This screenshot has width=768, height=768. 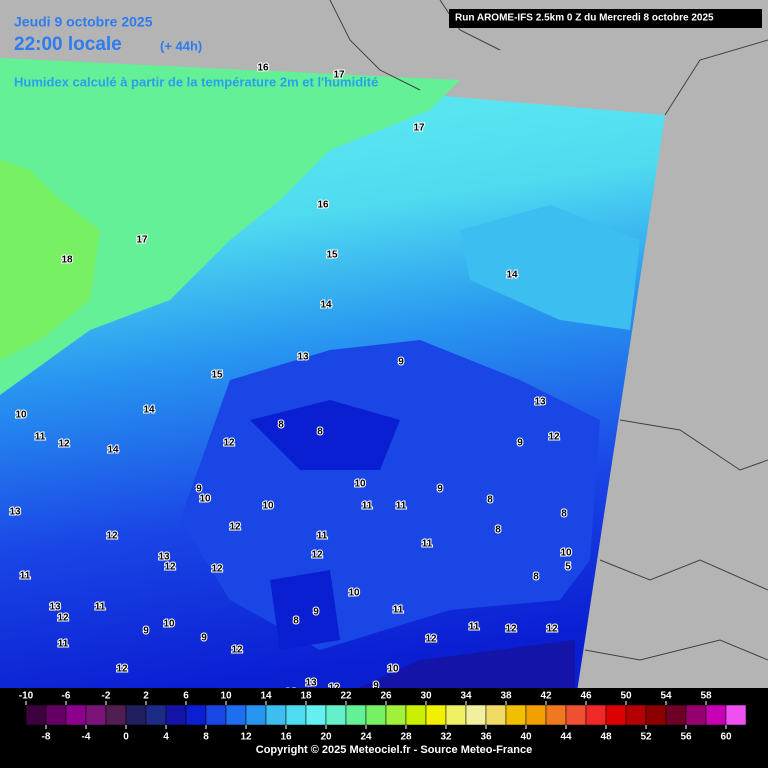 What do you see at coordinates (217, 375) in the screenshot?
I see `contour-label: 15` at bounding box center [217, 375].